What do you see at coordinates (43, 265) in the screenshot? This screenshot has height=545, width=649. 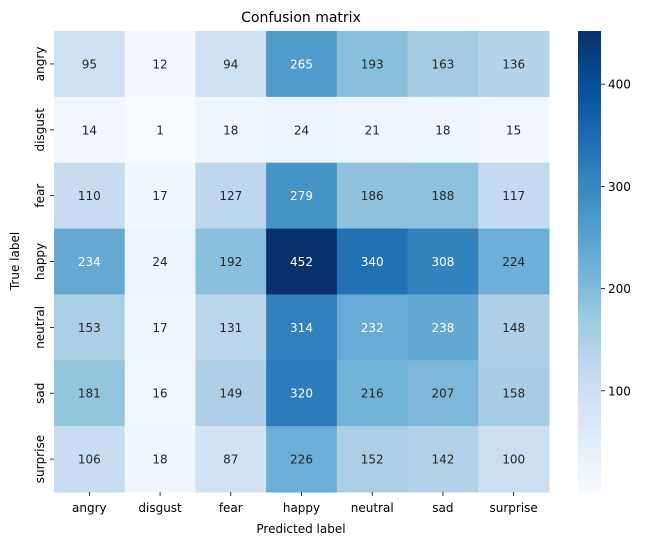 I see `y-axis: angry disgust fear happy neutral sad surprise` at bounding box center [43, 265].